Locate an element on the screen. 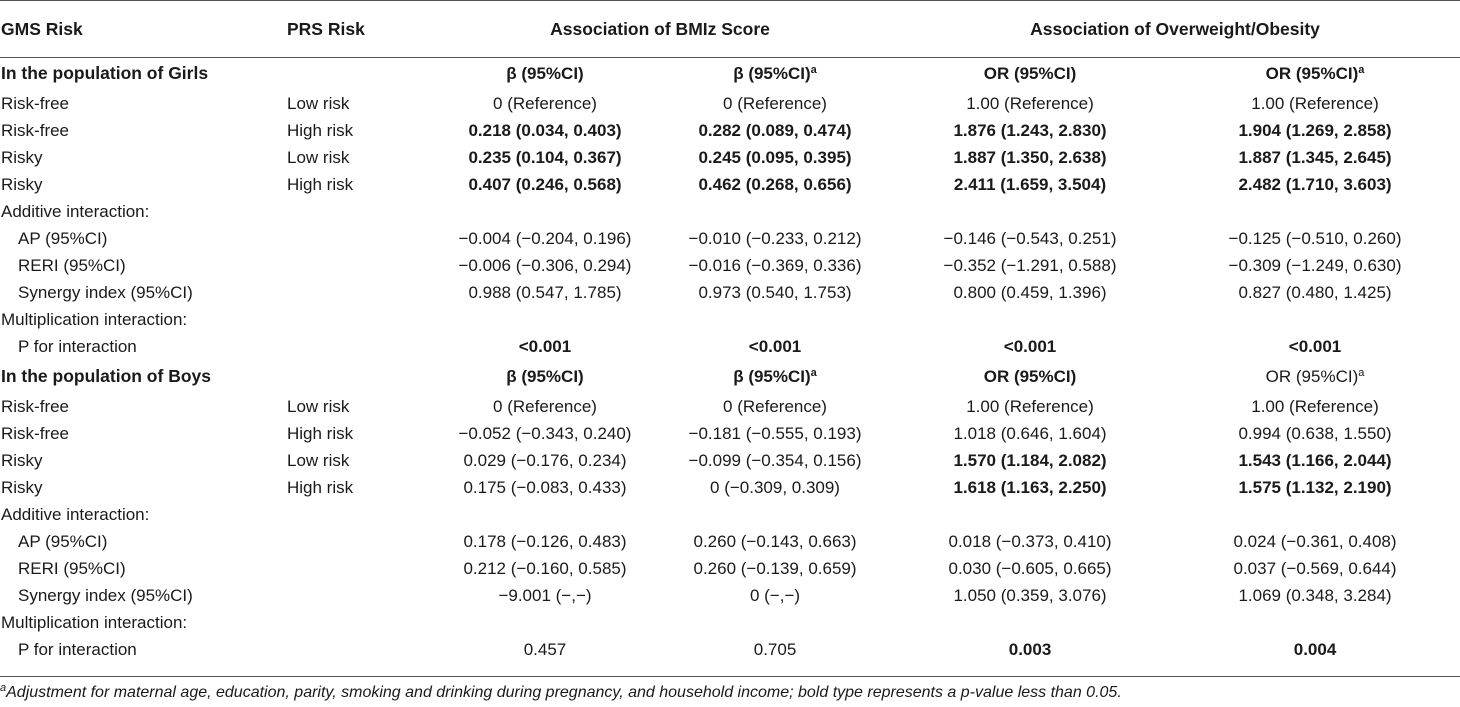  value-cell: 0.988 (0.547, 1.785) is located at coordinates (545, 292).